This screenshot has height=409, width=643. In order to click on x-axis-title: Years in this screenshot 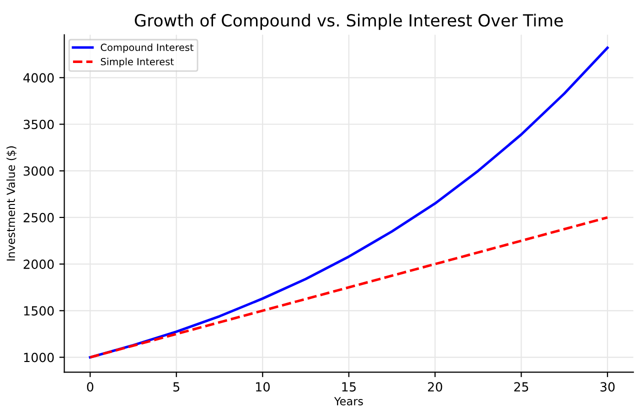, I will do `click(348, 401)`.